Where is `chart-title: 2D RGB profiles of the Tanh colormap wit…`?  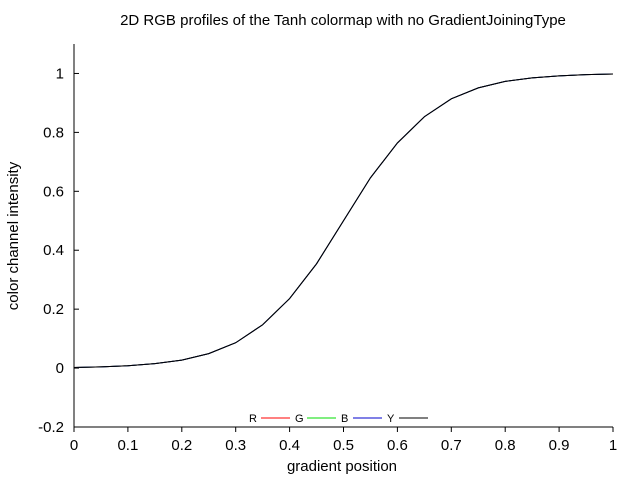
chart-title: 2D RGB profiles of the Tanh colormap wit… is located at coordinates (343, 20).